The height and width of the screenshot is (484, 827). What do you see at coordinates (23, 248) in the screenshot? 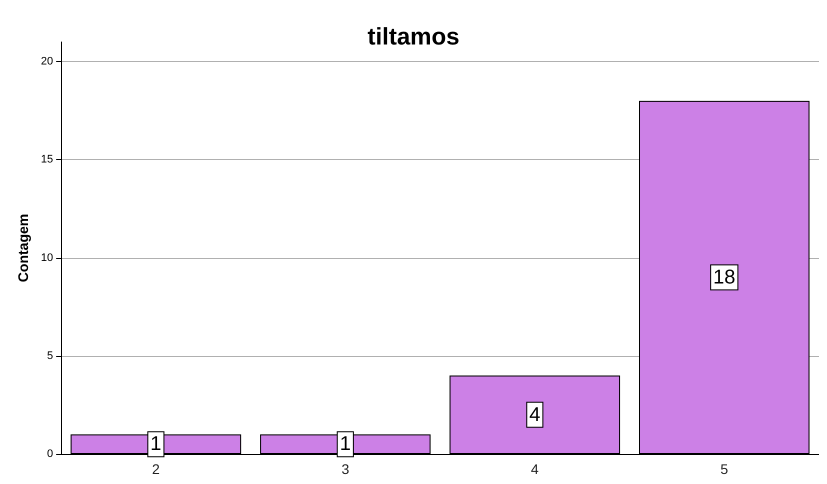
I see `y-axis-title: Contagem` at bounding box center [23, 248].